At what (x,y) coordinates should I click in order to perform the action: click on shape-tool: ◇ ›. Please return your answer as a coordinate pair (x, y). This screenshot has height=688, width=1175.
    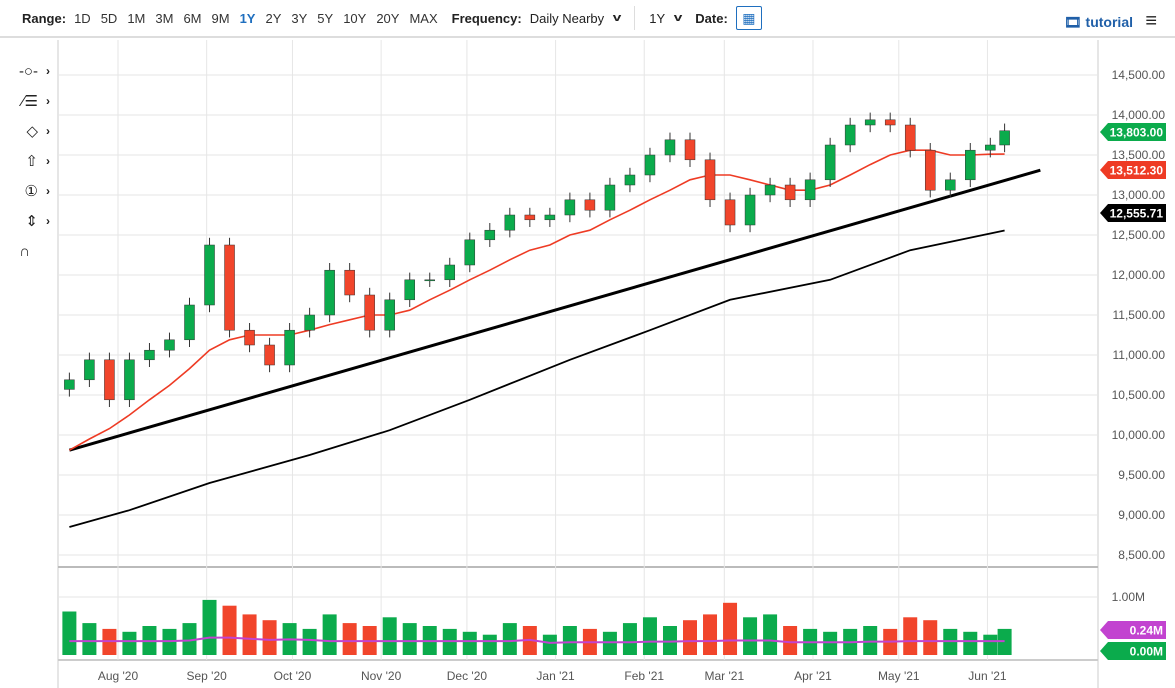
    Looking at the image, I should click on (28, 131).